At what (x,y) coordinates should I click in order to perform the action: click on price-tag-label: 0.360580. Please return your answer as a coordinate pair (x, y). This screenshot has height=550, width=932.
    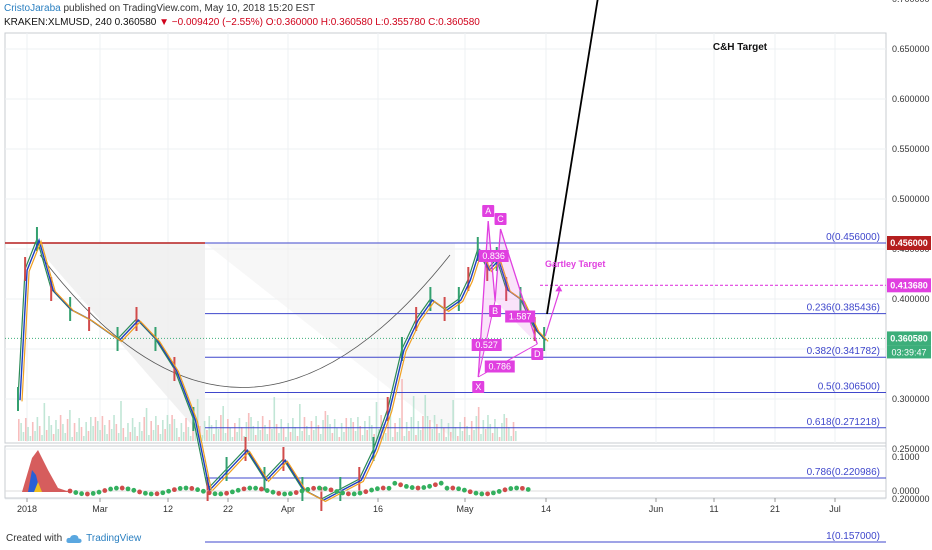
    Looking at the image, I should click on (909, 338).